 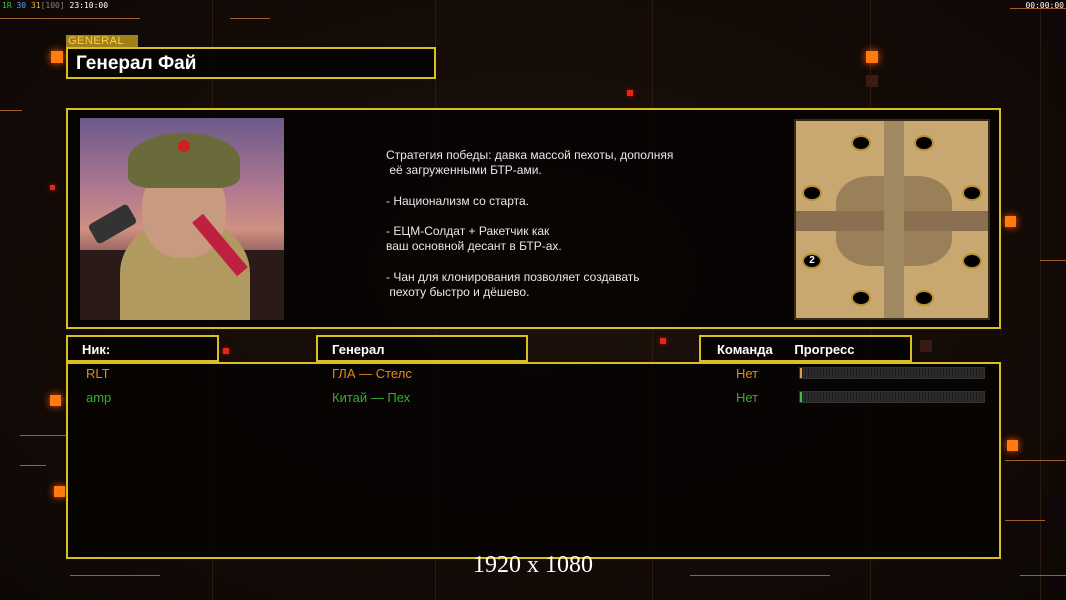 I want to click on player-general: ГЛА — Стелс, so click(x=372, y=373).